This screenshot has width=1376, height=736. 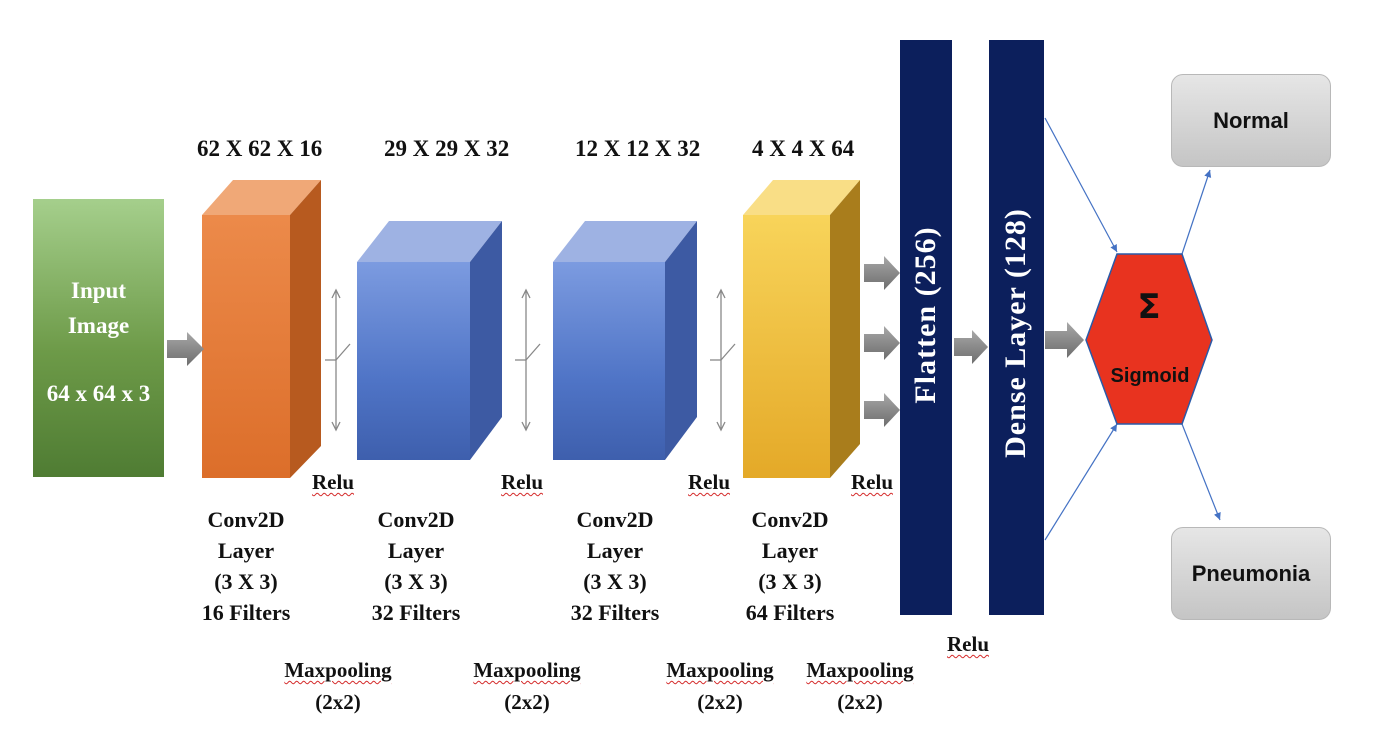 What do you see at coordinates (720, 686) in the screenshot?
I see `maxpool-label-3: Maxpooling (2x2)` at bounding box center [720, 686].